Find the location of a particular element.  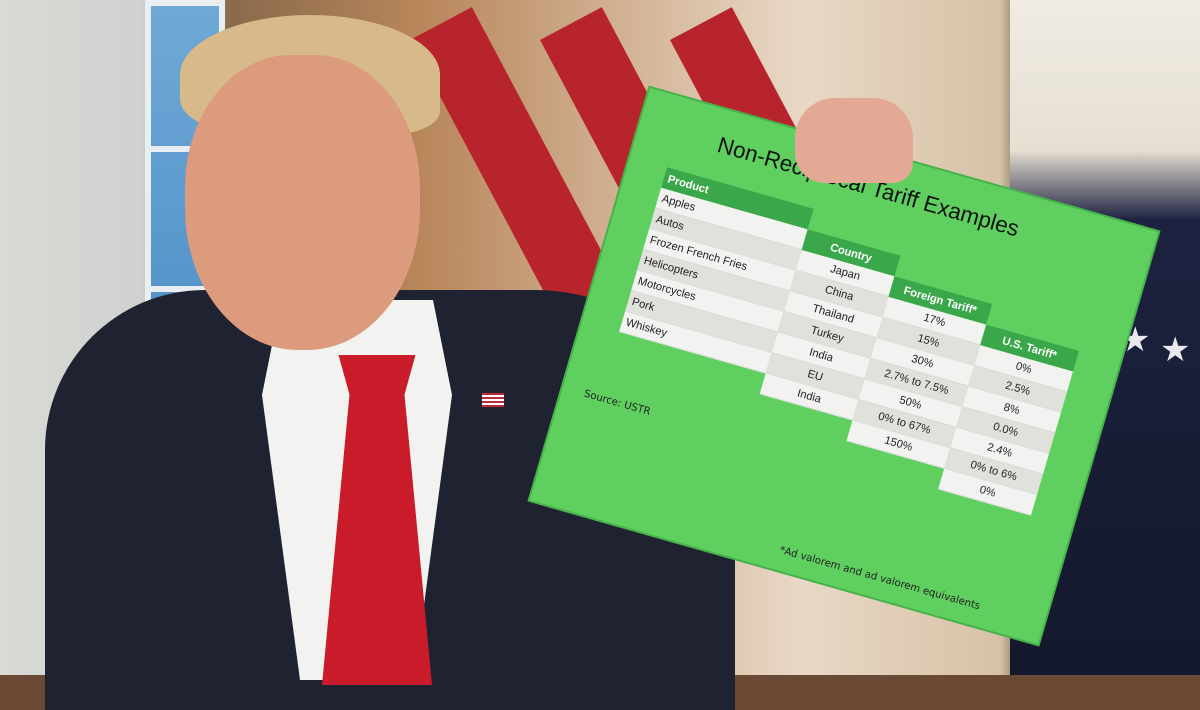

hand is located at coordinates (854, 140).